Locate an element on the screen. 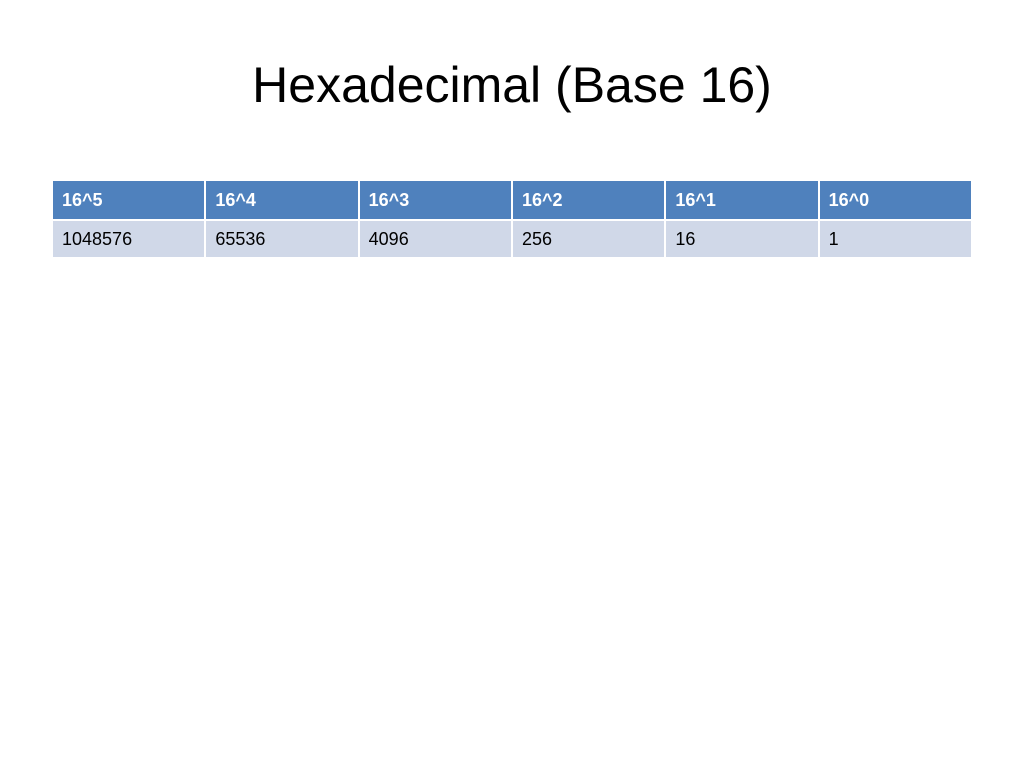  table-head: 16^5 16^4 16^3 16^2 16^1 16^0 is located at coordinates (512, 200).